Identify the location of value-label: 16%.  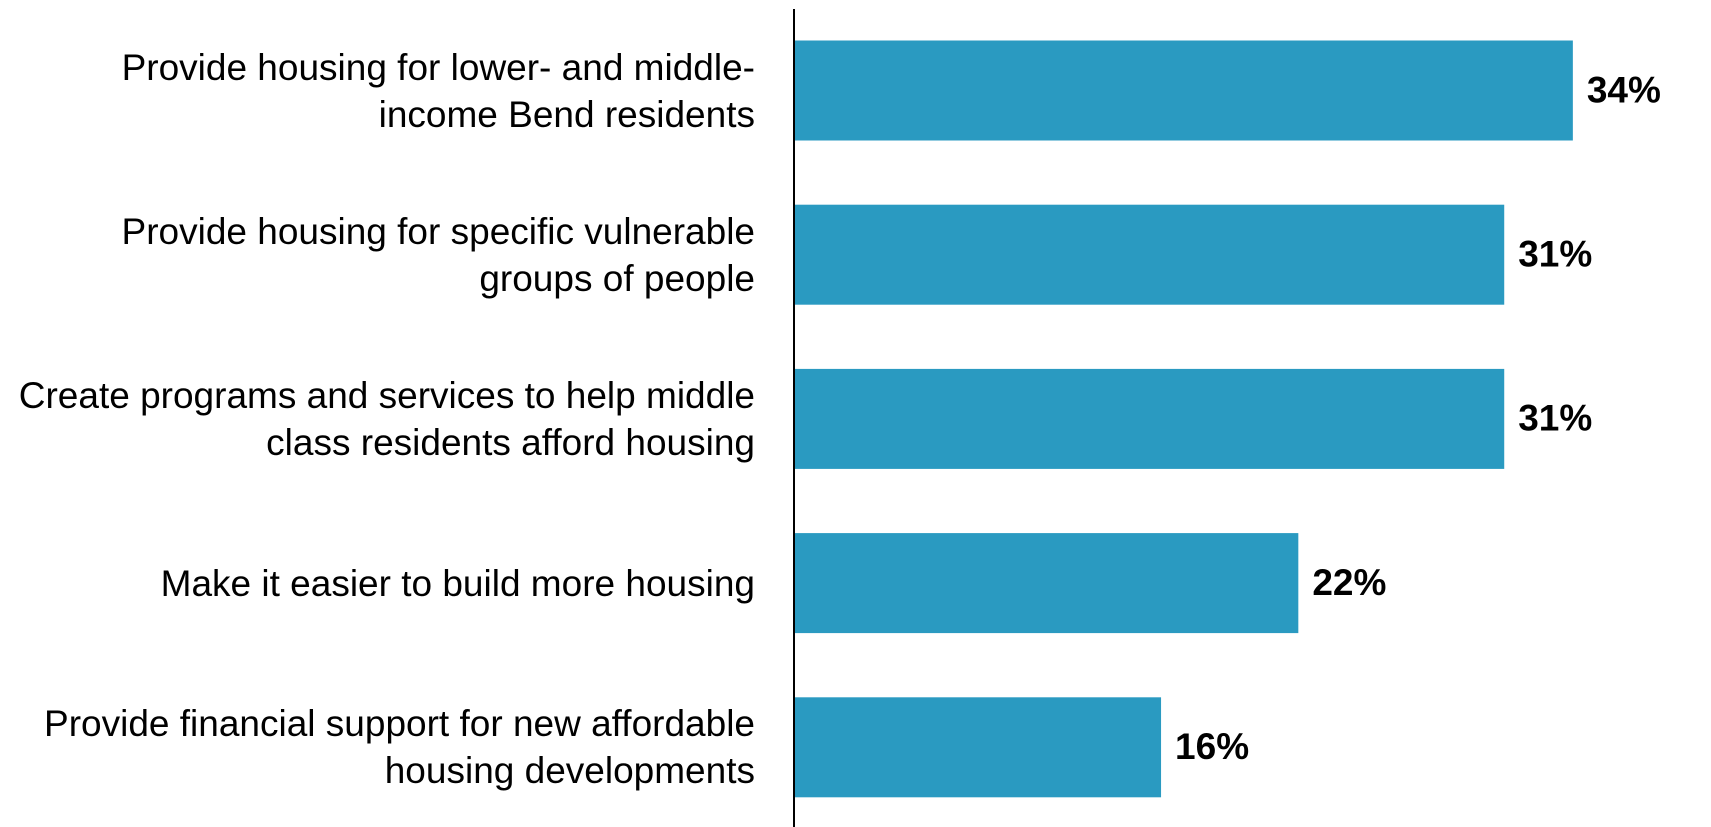
(1212, 746).